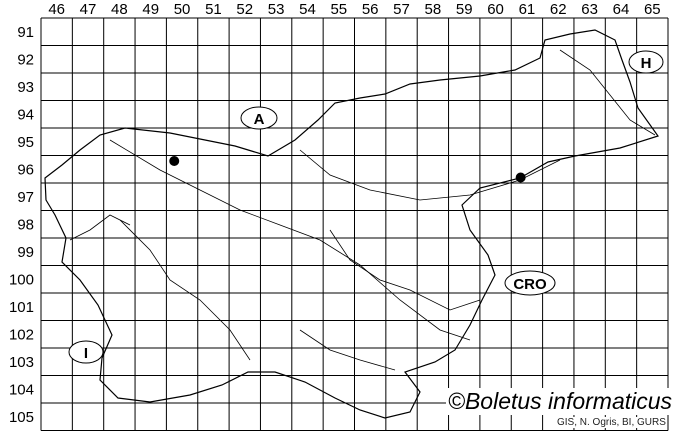  What do you see at coordinates (88, 9) in the screenshot?
I see `column-label: 47` at bounding box center [88, 9].